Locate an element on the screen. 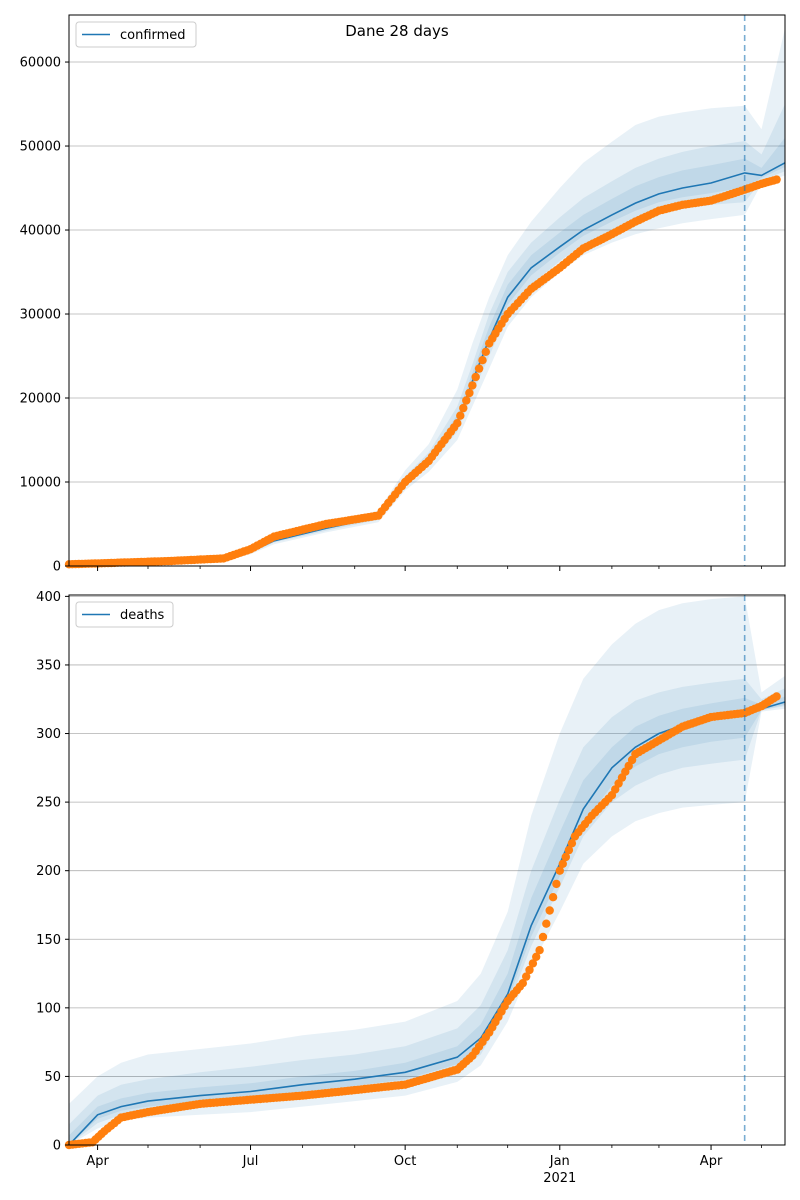 This screenshot has height=1200, width=800. y-tick-label: 20000 is located at coordinates (40, 399).